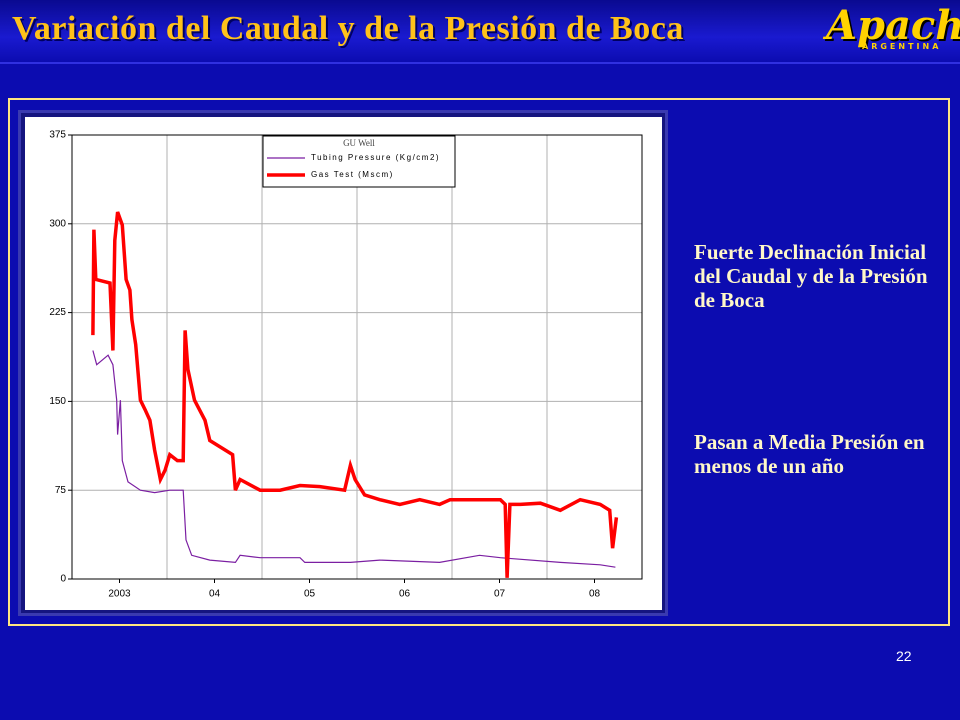 The image size is (960, 720). Describe the element at coordinates (595, 594) in the screenshot. I see `x-tick-label: 08` at that location.